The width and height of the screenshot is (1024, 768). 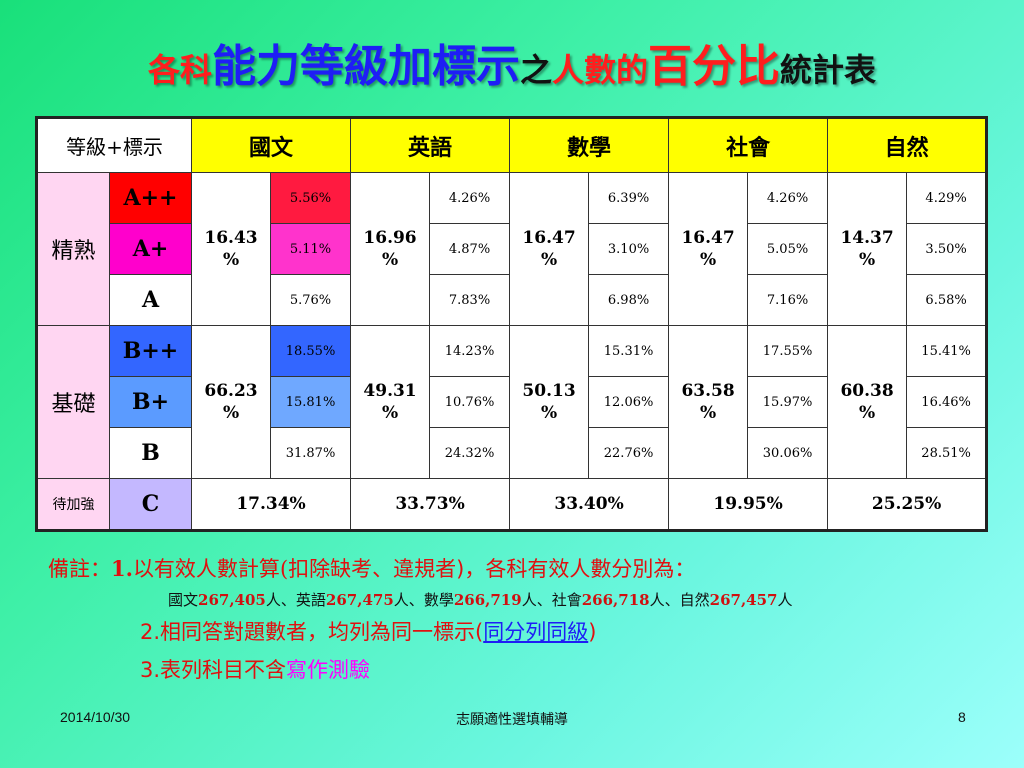 What do you see at coordinates (206, 569) in the screenshot?
I see `note-text: 以有效人數計算` at bounding box center [206, 569].